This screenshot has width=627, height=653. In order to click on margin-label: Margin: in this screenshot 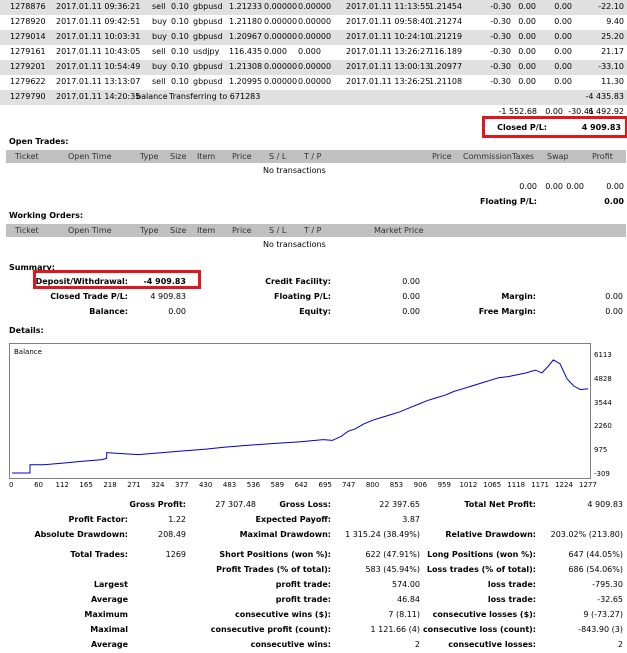, I will do `click(518, 296)`.